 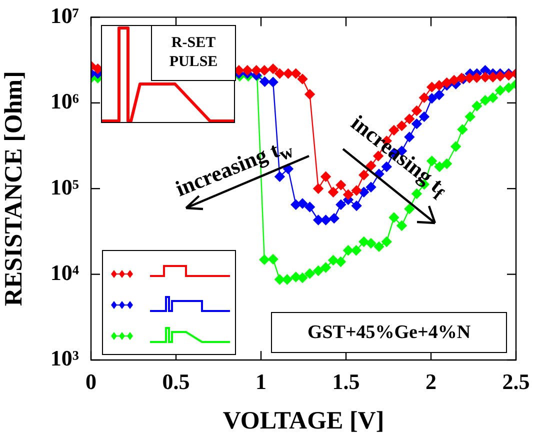 What do you see at coordinates (65, 187) in the screenshot?
I see `y-tick-label: 10⁵` at bounding box center [65, 187].